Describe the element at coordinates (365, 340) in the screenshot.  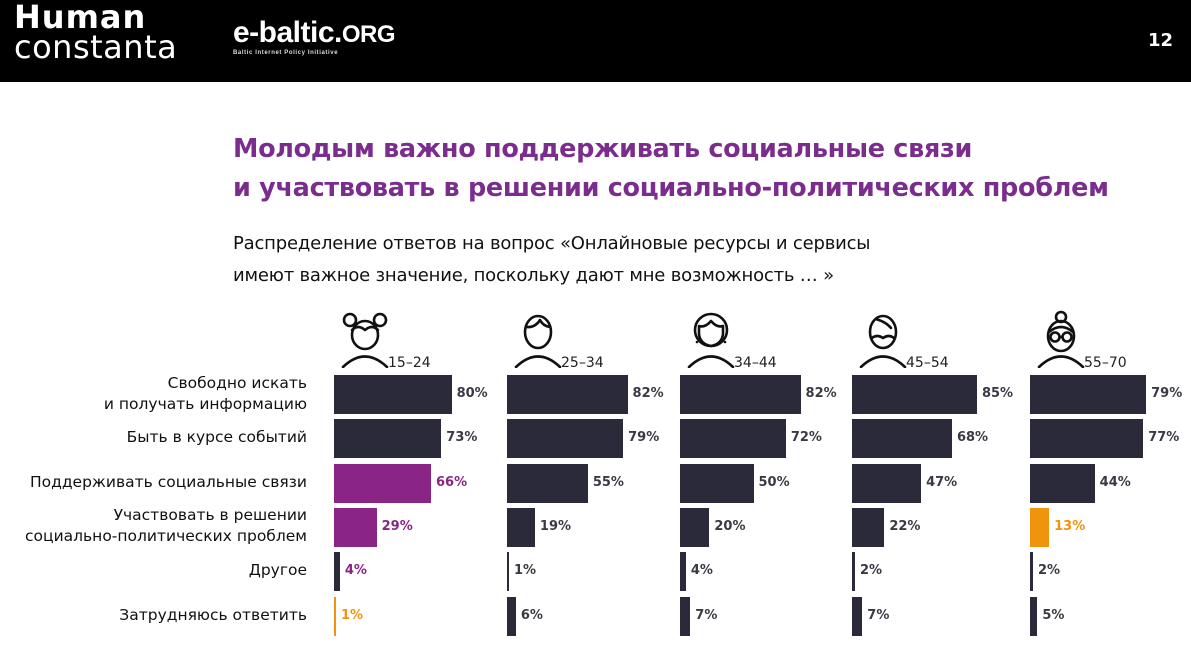
I see `girl-with-buns-icon` at that location.